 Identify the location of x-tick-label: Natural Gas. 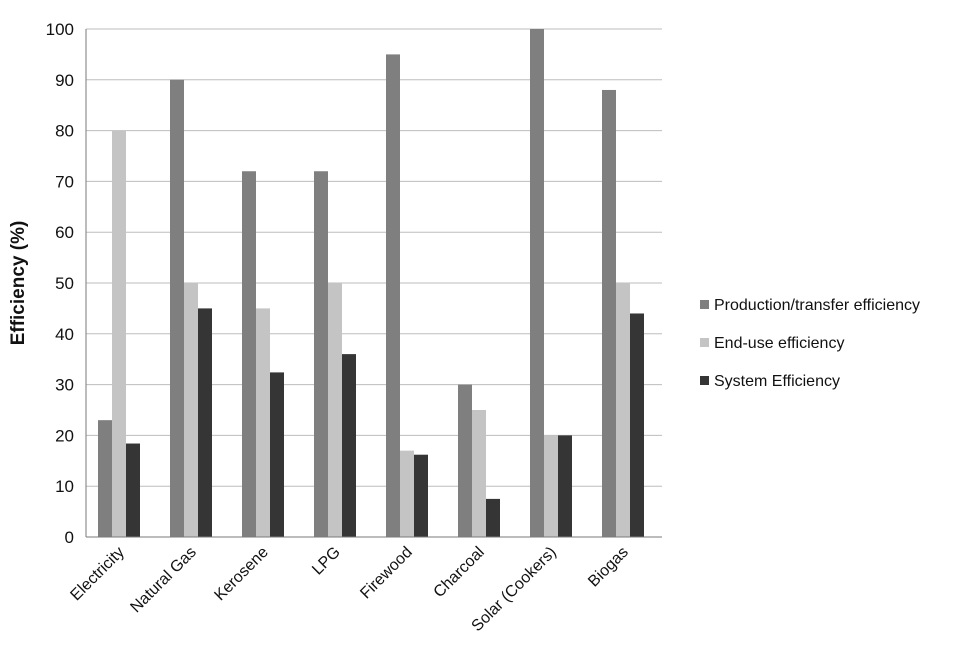
(163, 580).